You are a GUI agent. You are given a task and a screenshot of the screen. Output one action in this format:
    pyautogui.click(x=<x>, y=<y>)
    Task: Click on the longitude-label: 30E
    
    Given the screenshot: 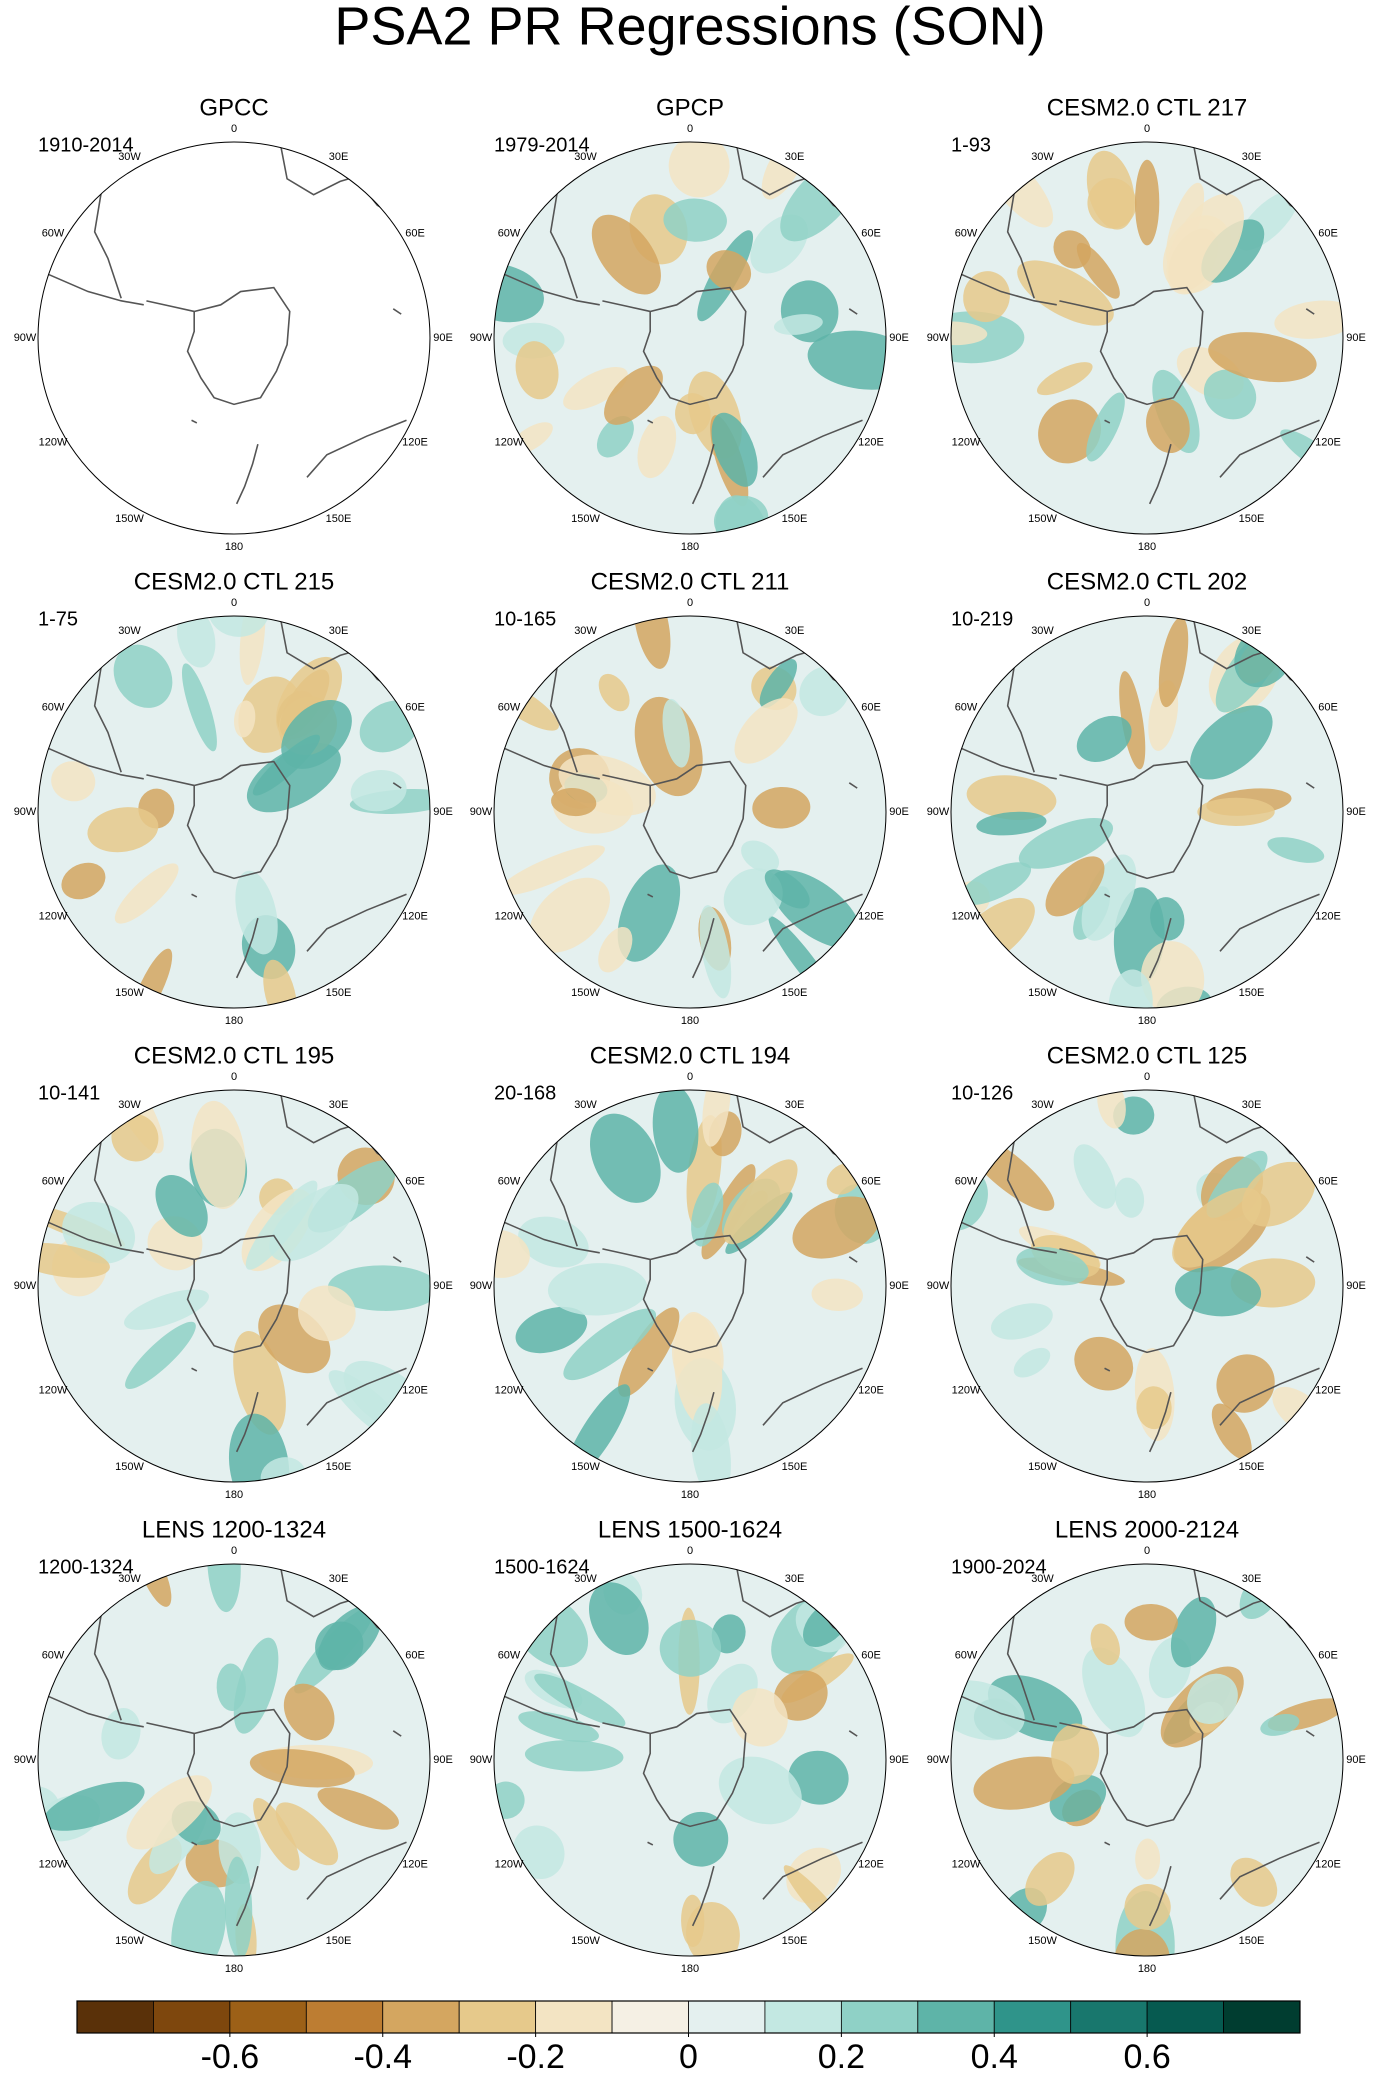 What is the action you would take?
    pyautogui.click(x=795, y=1579)
    